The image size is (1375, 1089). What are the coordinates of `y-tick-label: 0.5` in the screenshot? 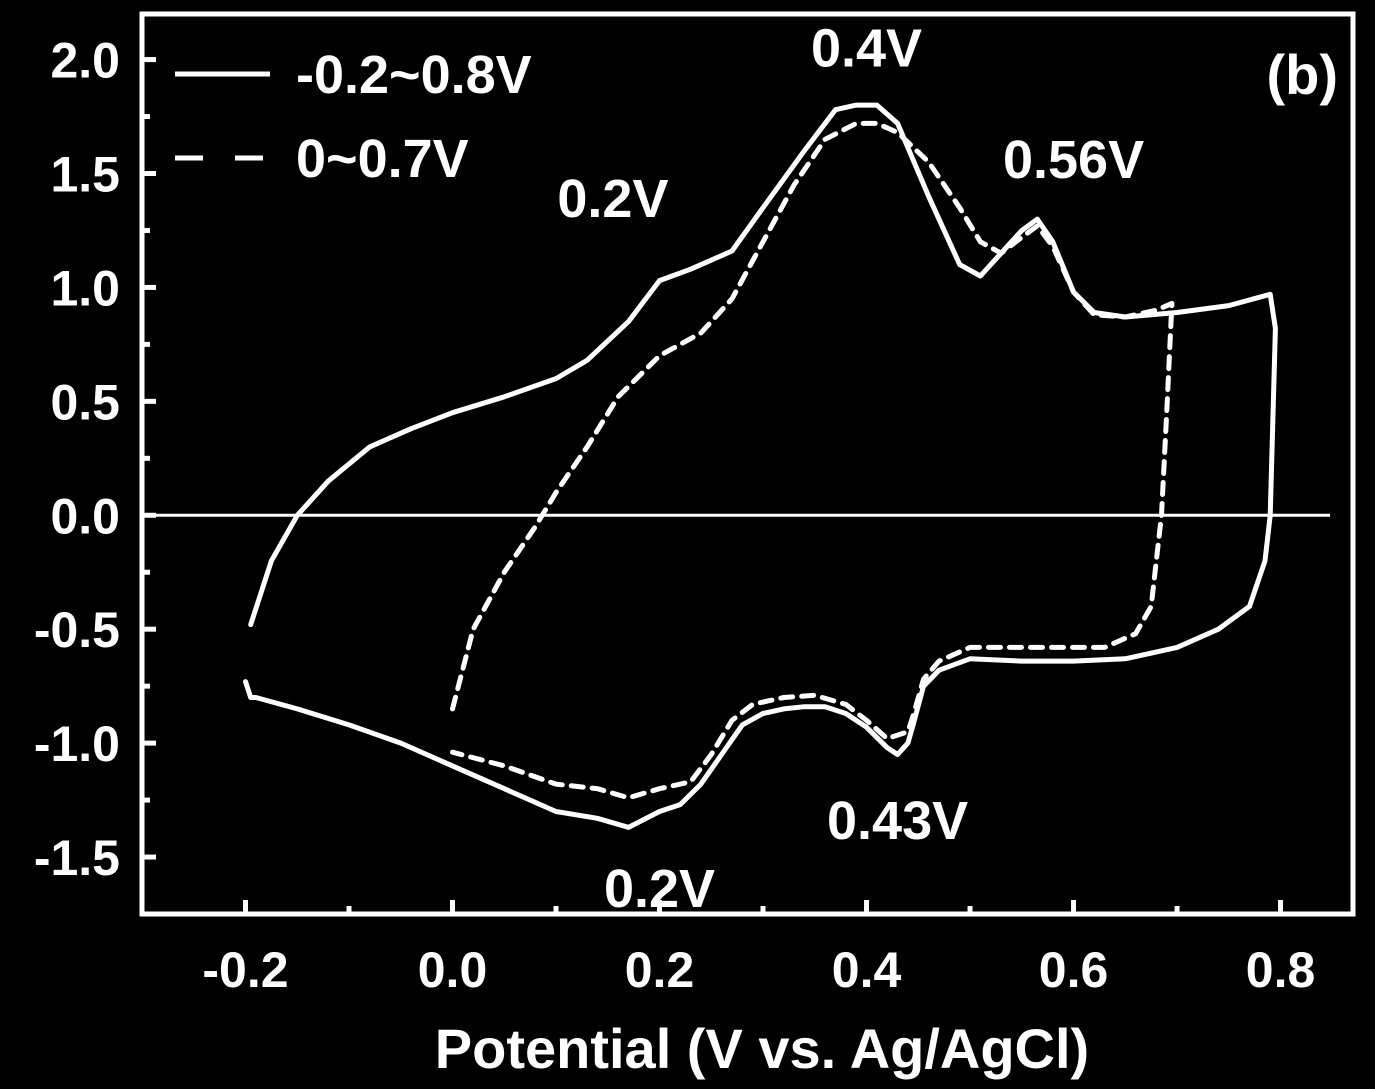 It's located at (85, 402).